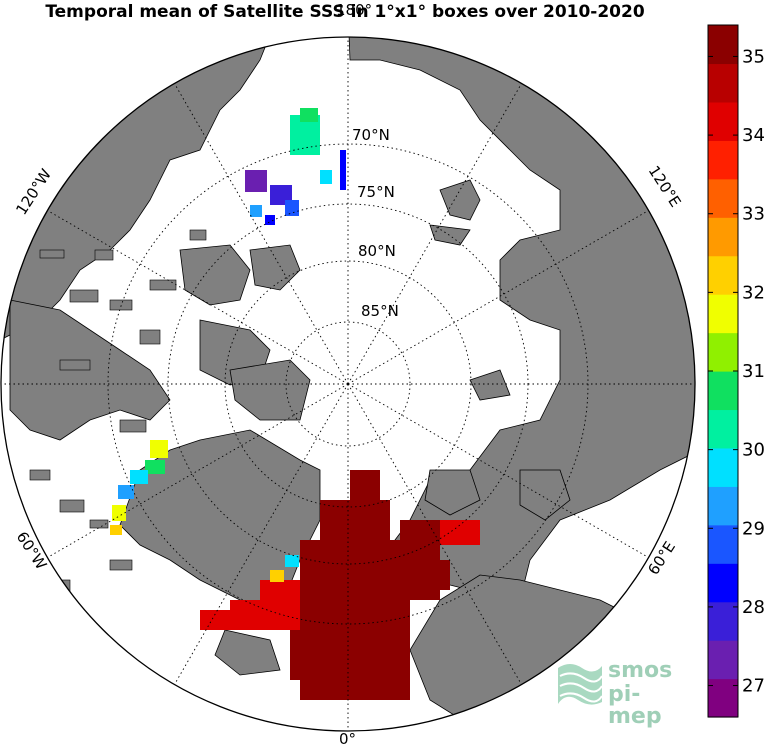 The width and height of the screenshot is (768, 746). What do you see at coordinates (753, 214) in the screenshot?
I see `colorbar-tick-label: 33` at bounding box center [753, 214].